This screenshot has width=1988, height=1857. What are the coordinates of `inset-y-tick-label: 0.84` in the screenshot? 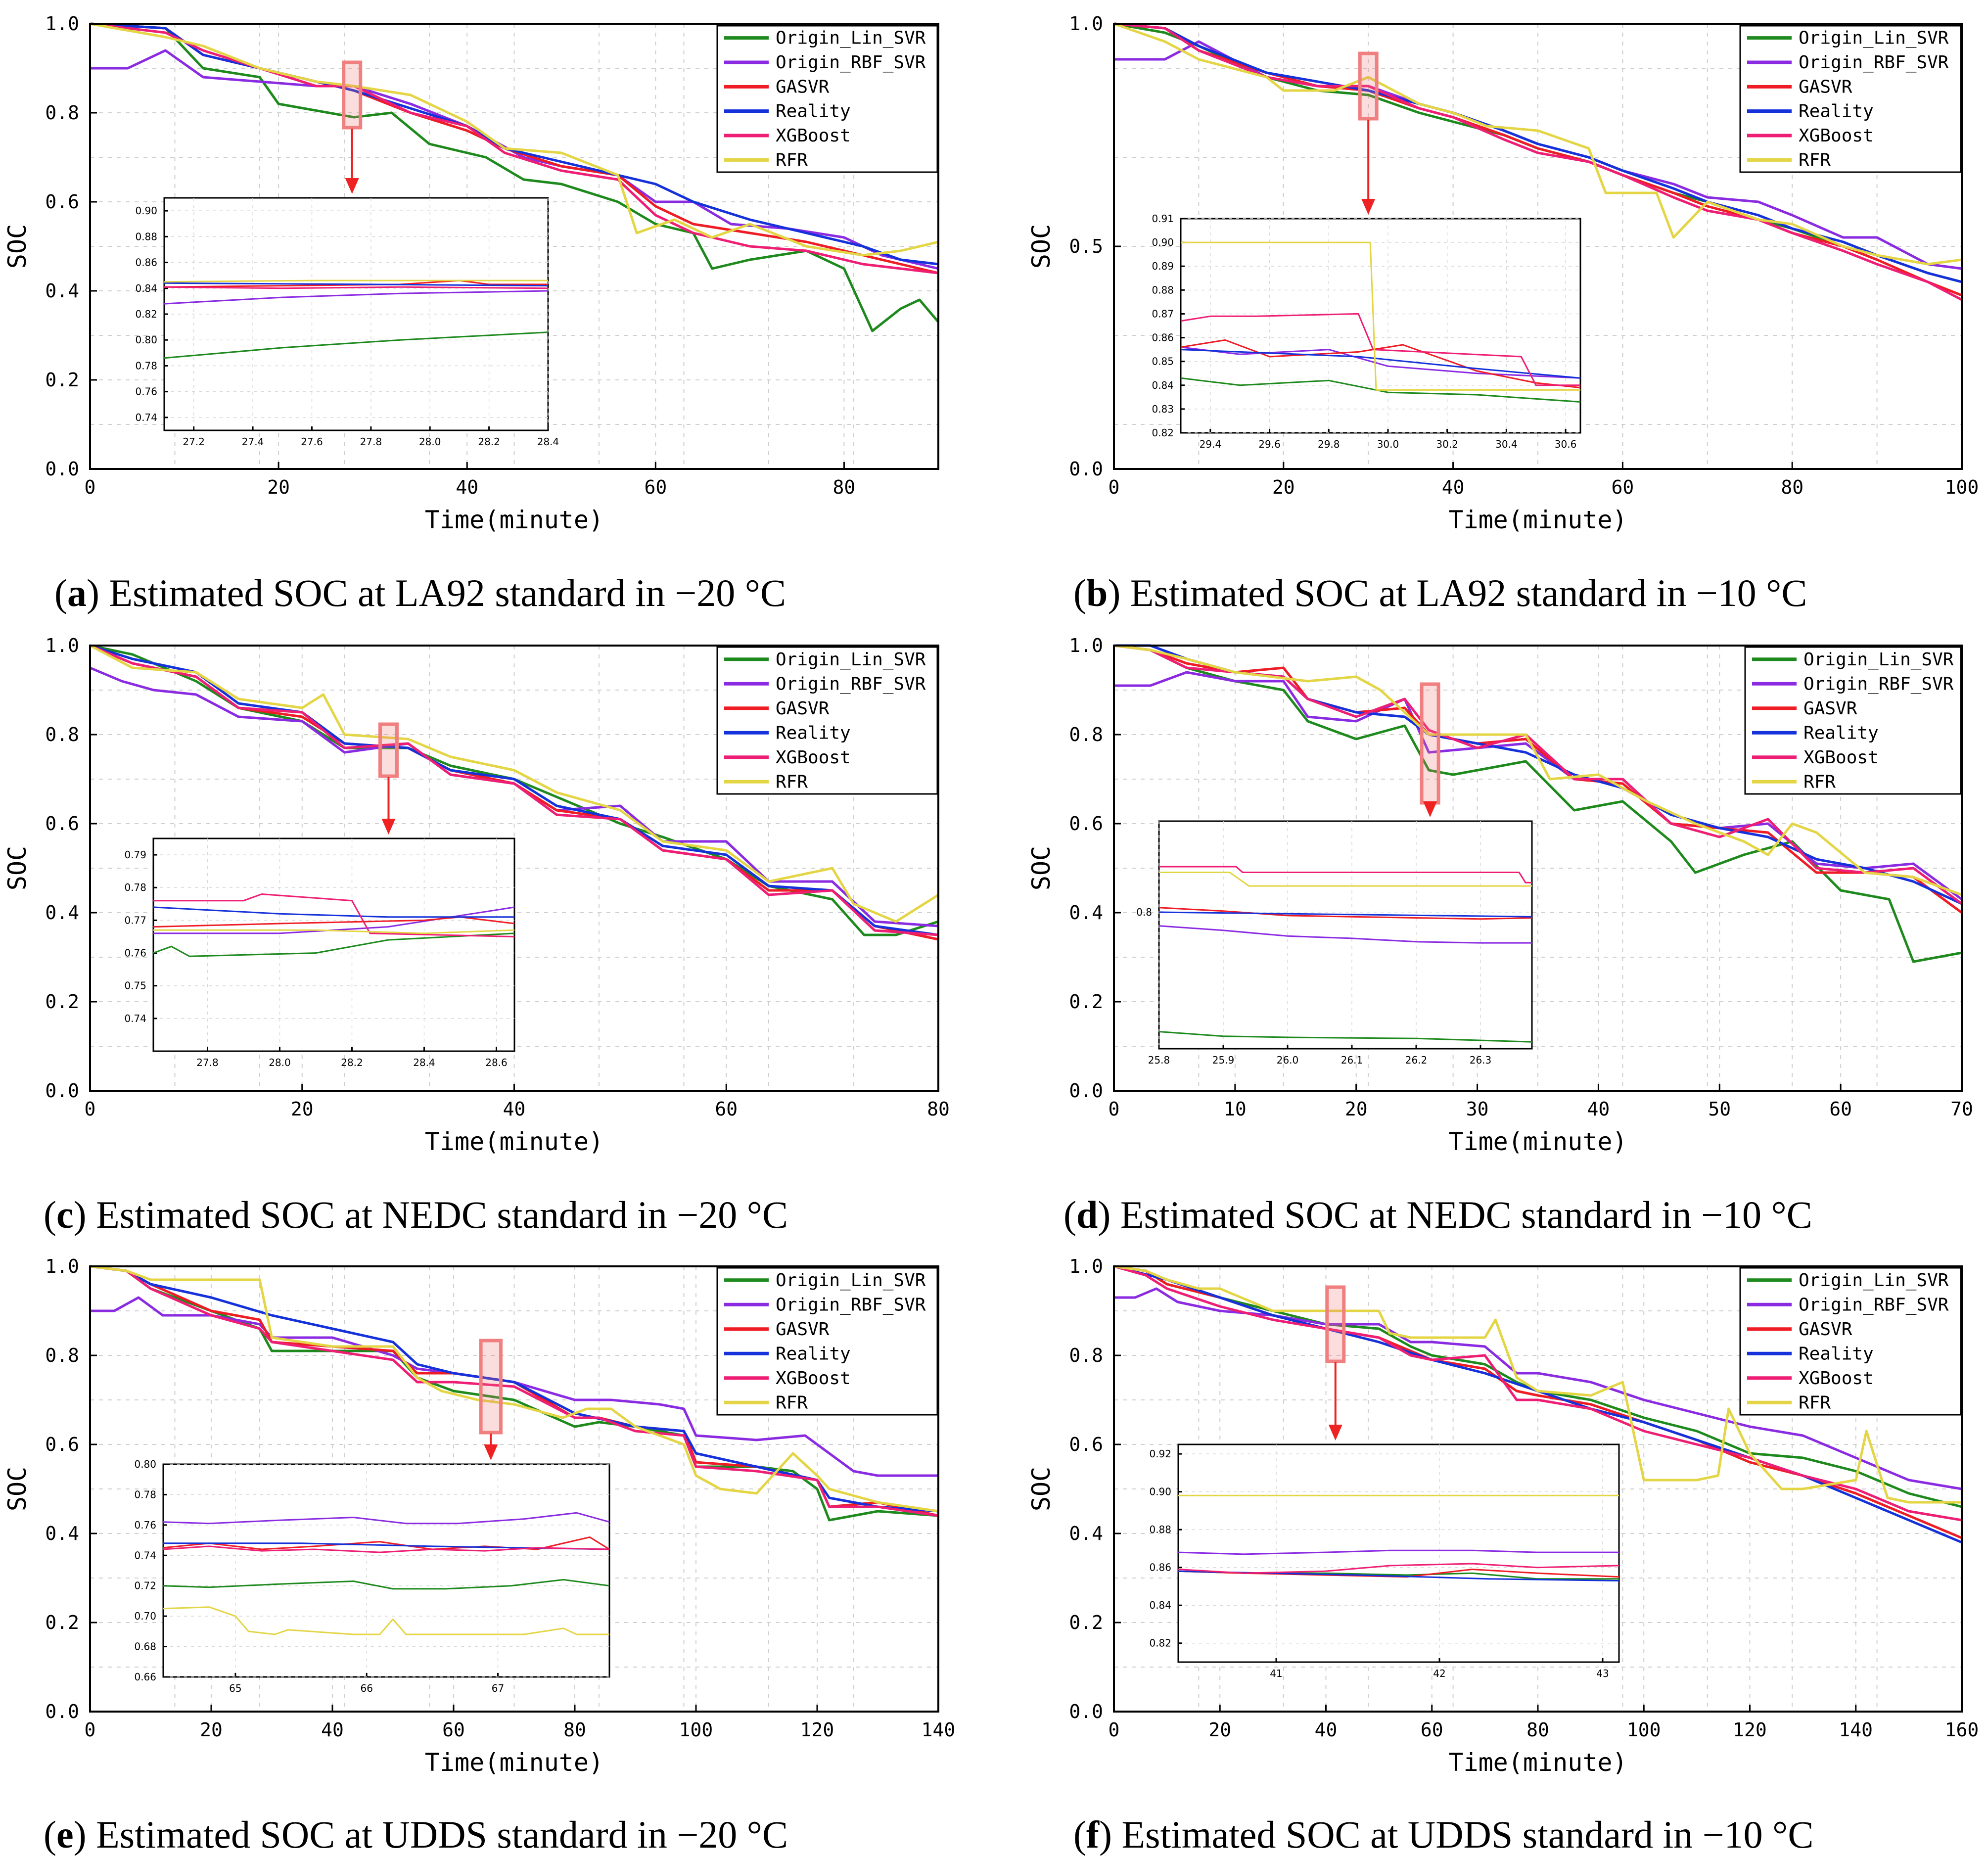 It's located at (1163, 385).